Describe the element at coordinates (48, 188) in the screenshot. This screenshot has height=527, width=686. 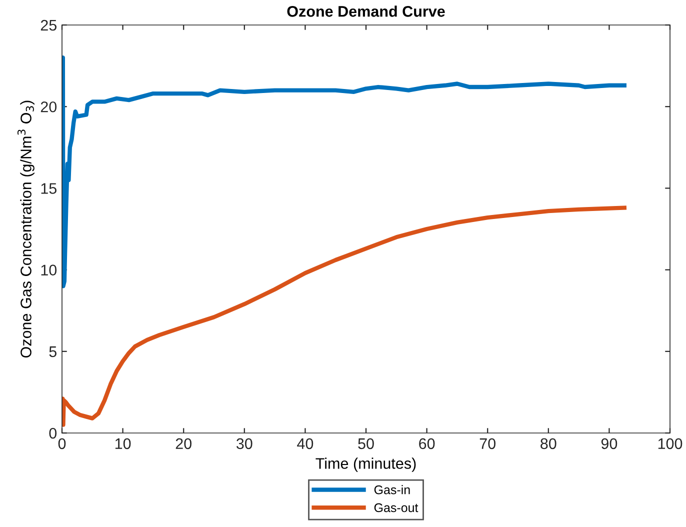
I see `y-tick-label: 15` at that location.